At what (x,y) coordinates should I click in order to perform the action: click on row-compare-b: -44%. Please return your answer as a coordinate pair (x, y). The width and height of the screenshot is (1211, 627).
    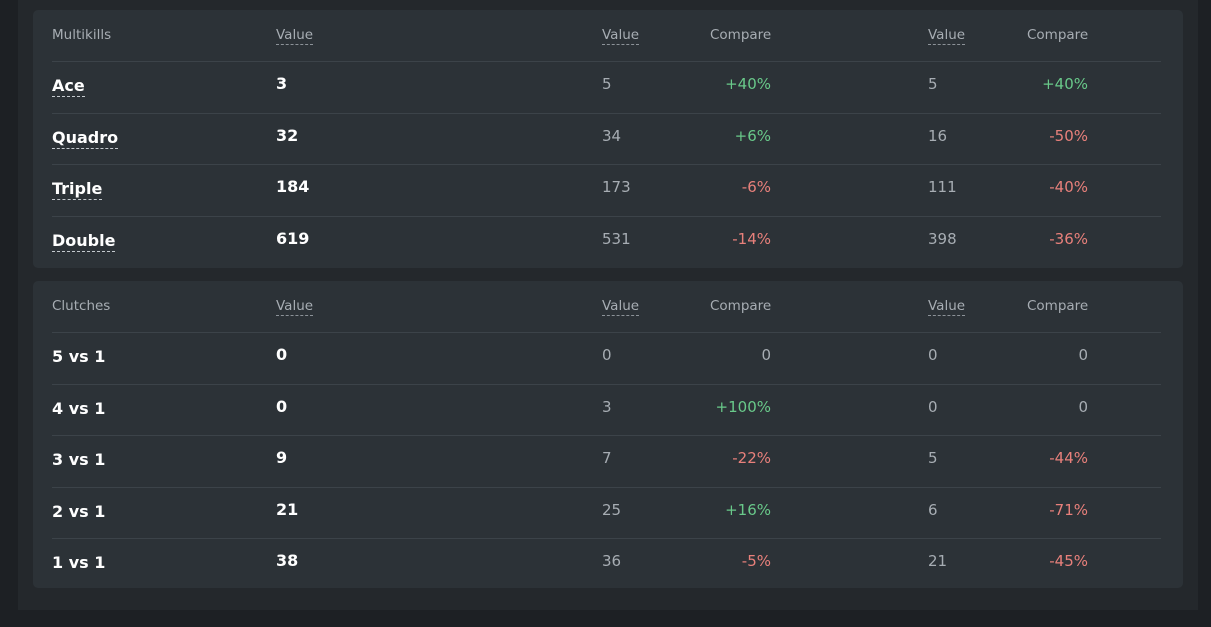
    Looking at the image, I should click on (1068, 458).